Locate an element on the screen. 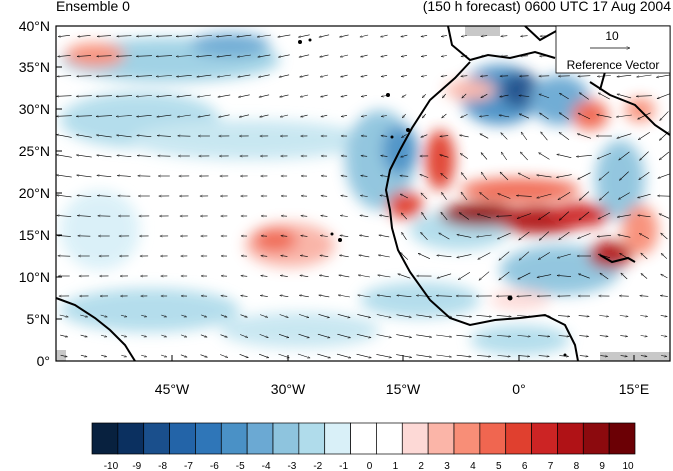  lat-tick-label: 15°N is located at coordinates (34, 235).